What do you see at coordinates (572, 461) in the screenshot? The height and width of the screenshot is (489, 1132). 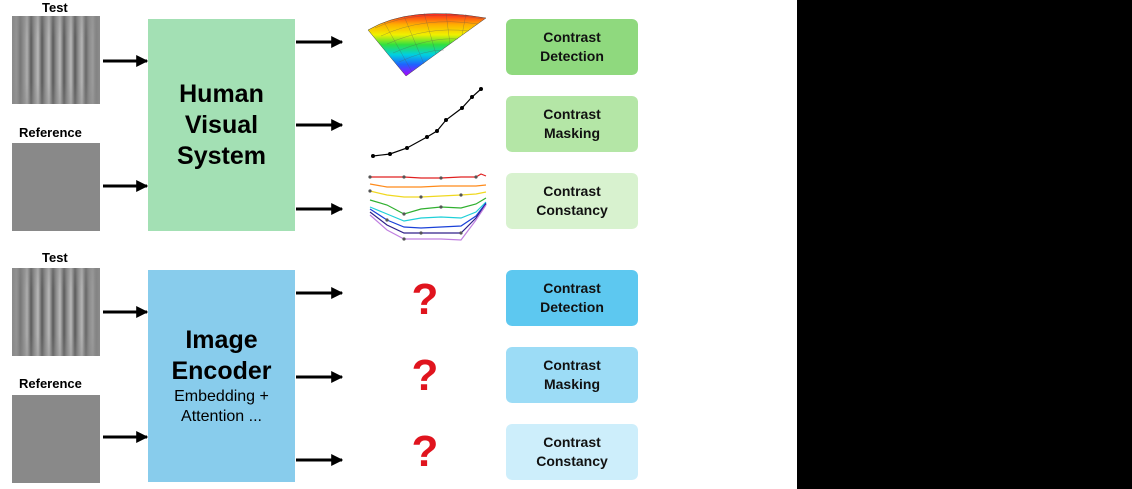 I see `bottom-constancy-line2: Constancy` at bounding box center [572, 461].